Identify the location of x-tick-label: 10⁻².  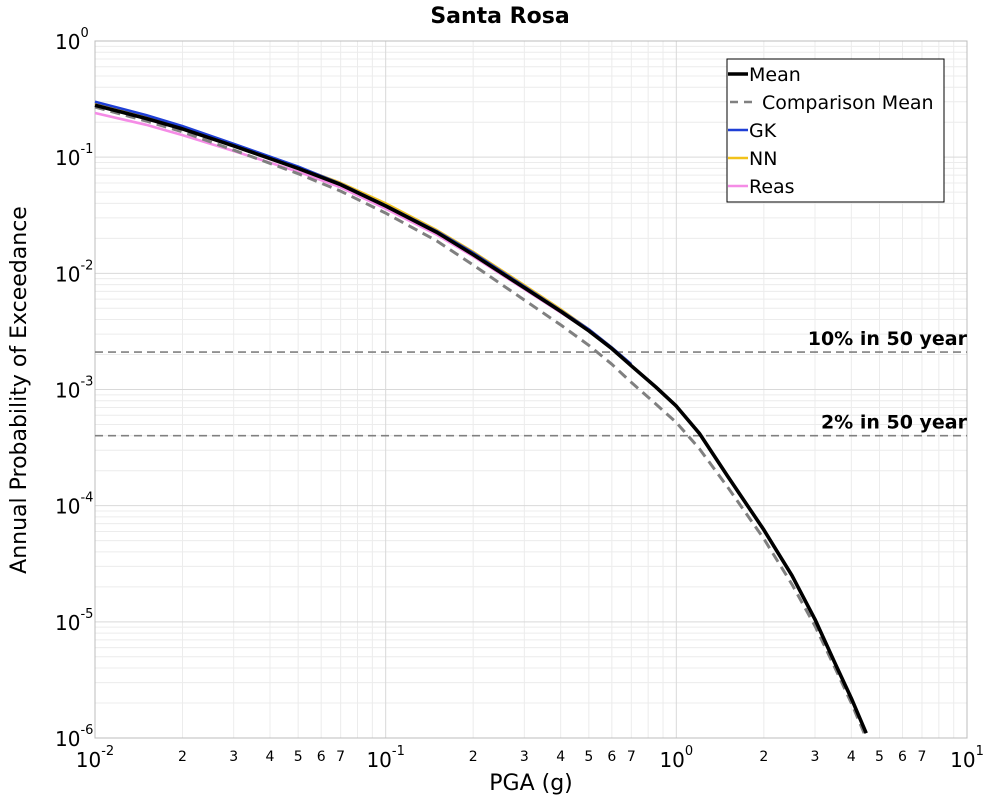
(95, 758).